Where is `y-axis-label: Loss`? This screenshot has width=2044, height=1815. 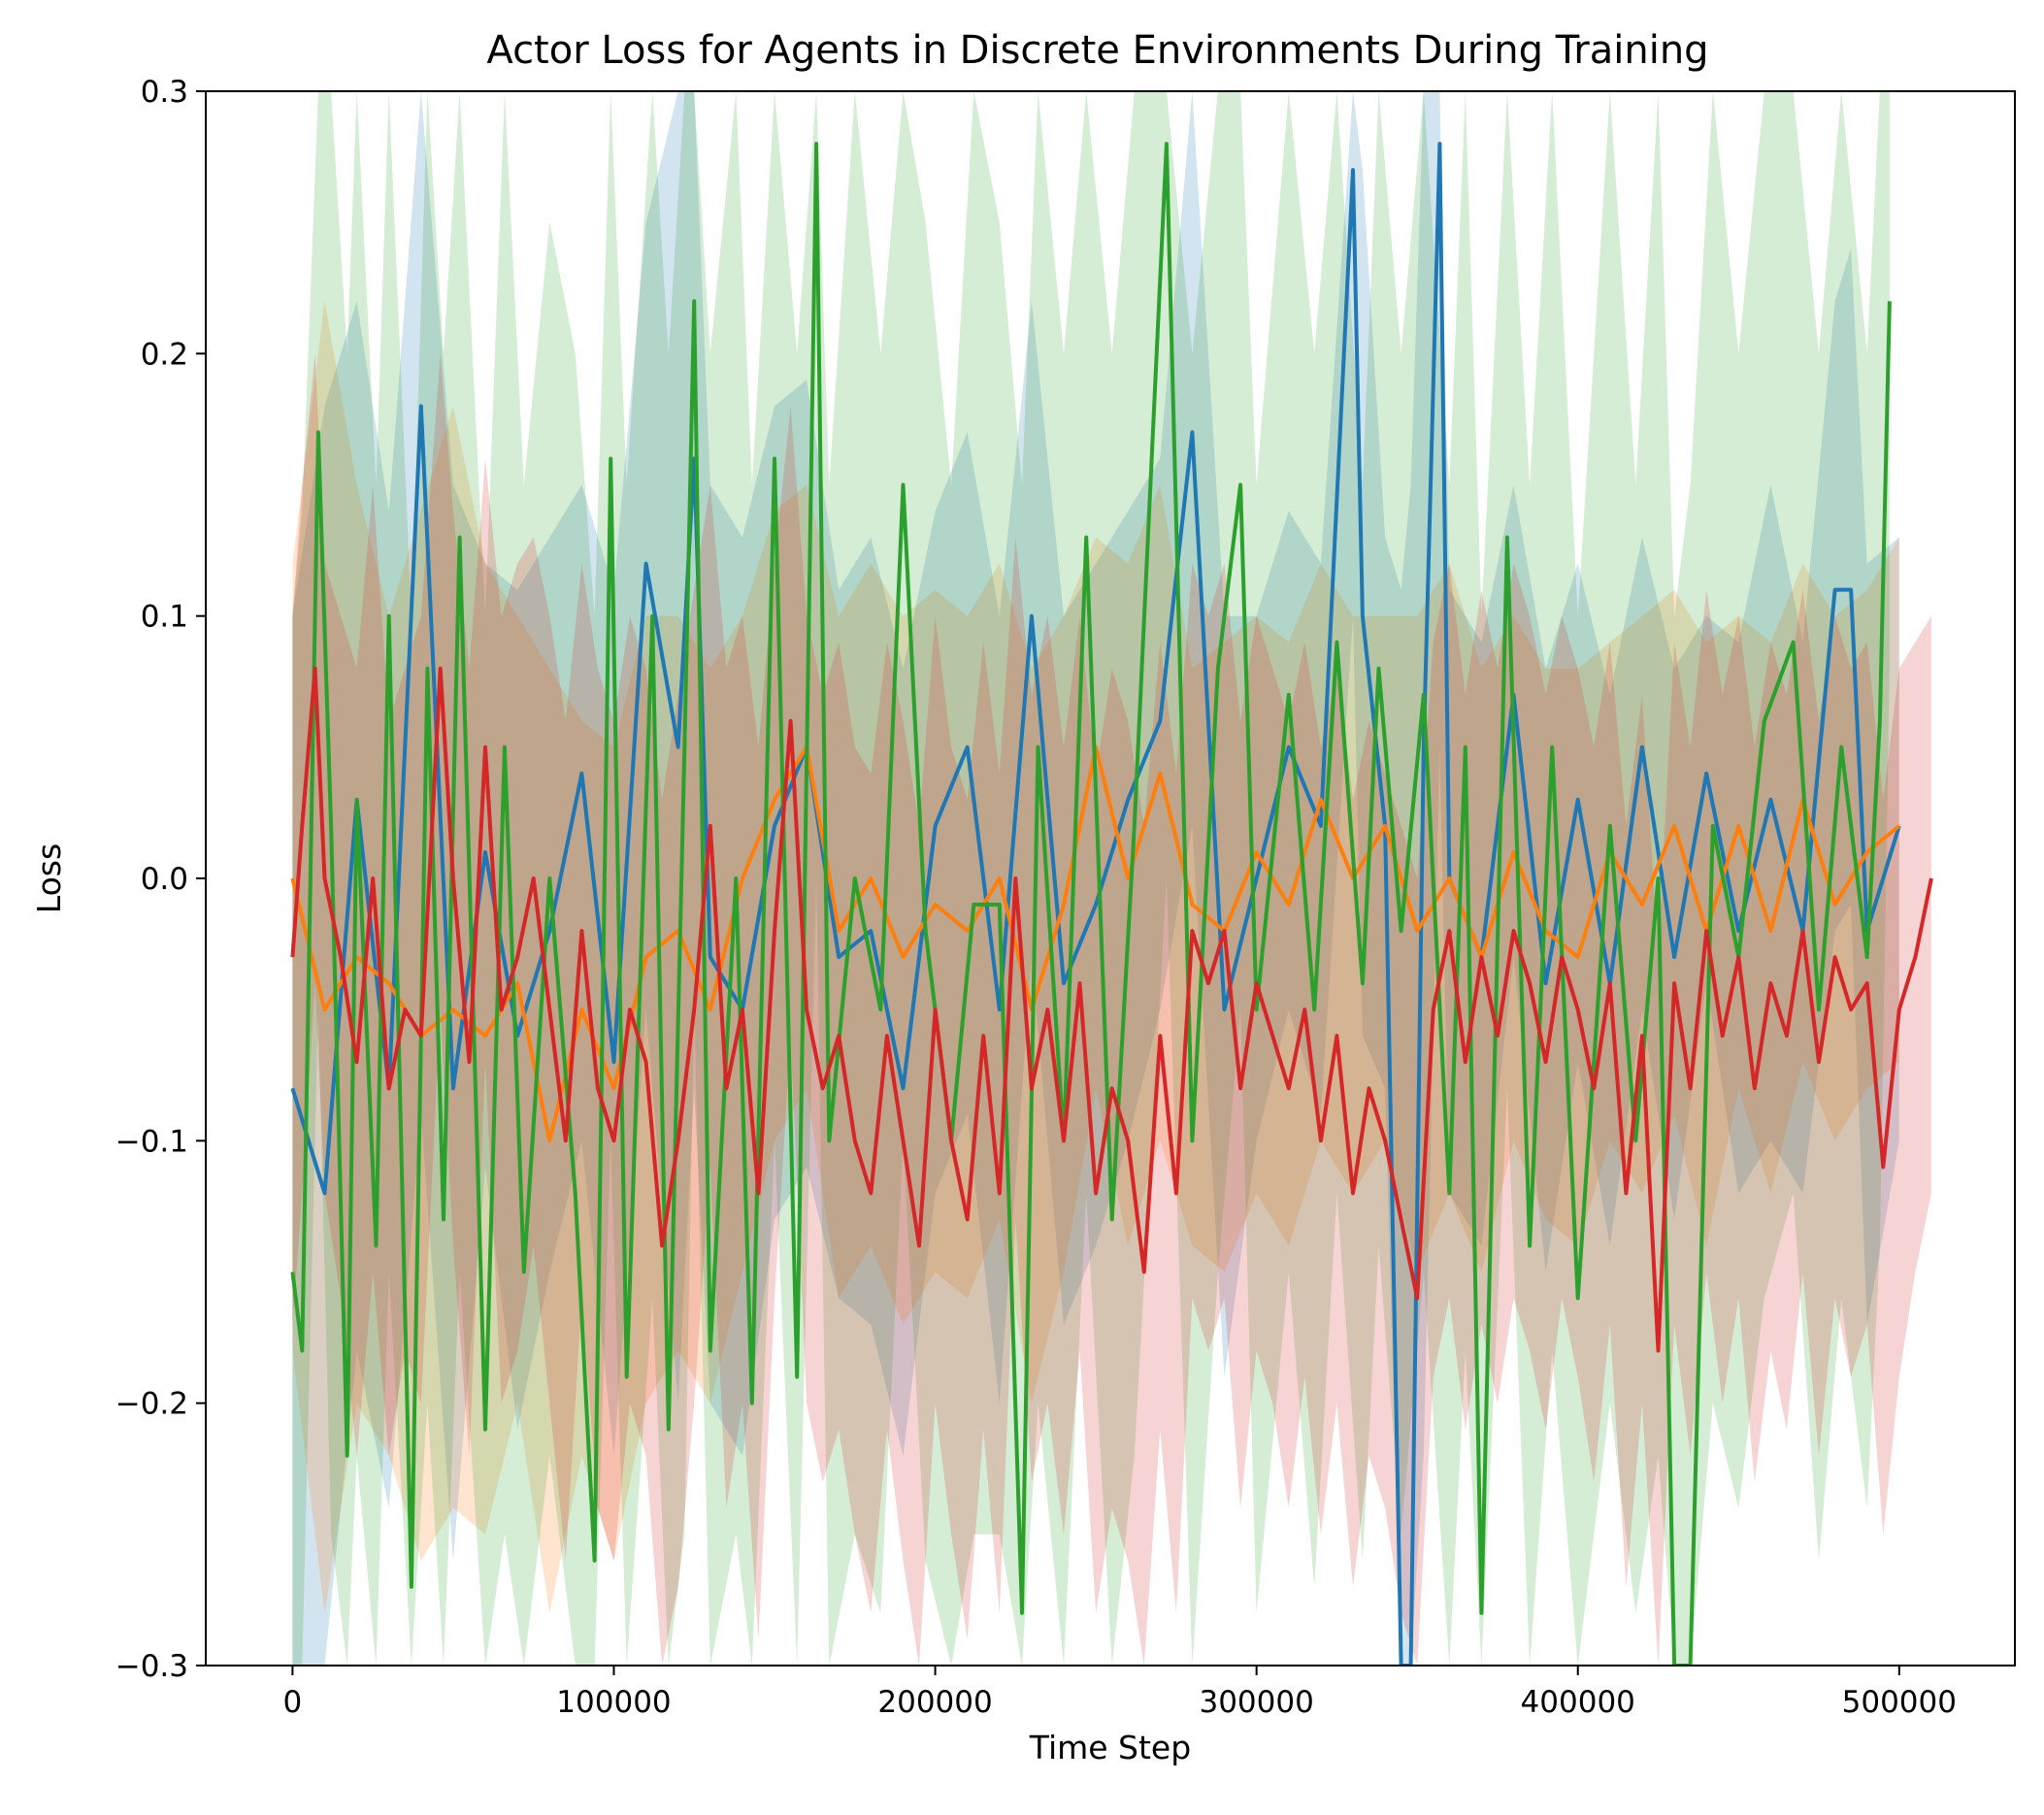
y-axis-label: Loss is located at coordinates (49, 878).